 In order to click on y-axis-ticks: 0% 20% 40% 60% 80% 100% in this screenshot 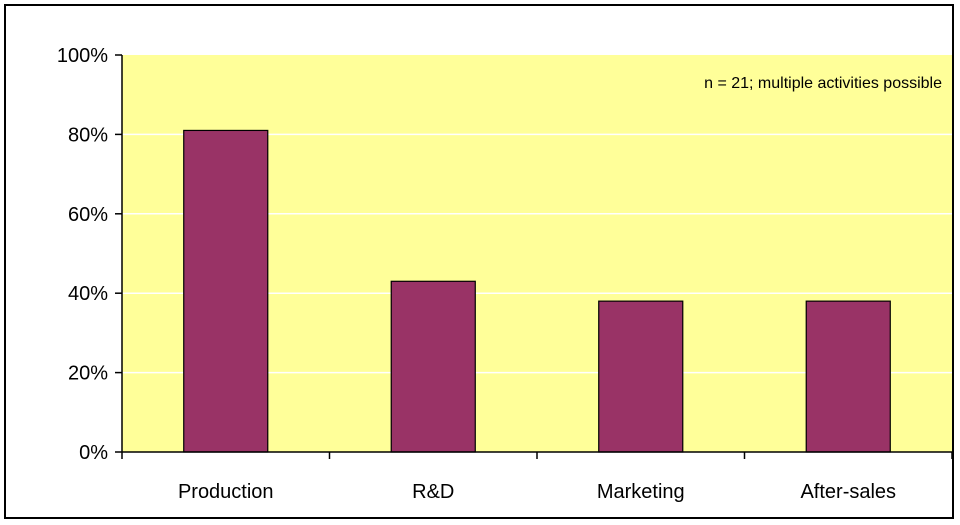, I will do `click(89, 254)`.